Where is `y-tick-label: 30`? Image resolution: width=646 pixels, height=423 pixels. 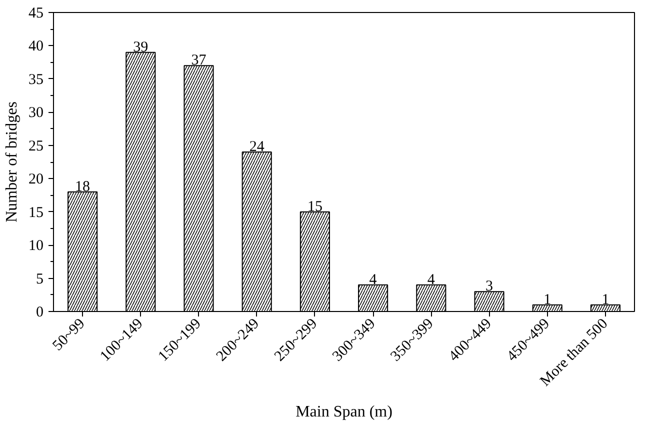
y-tick-label: 30 is located at coordinates (36, 113).